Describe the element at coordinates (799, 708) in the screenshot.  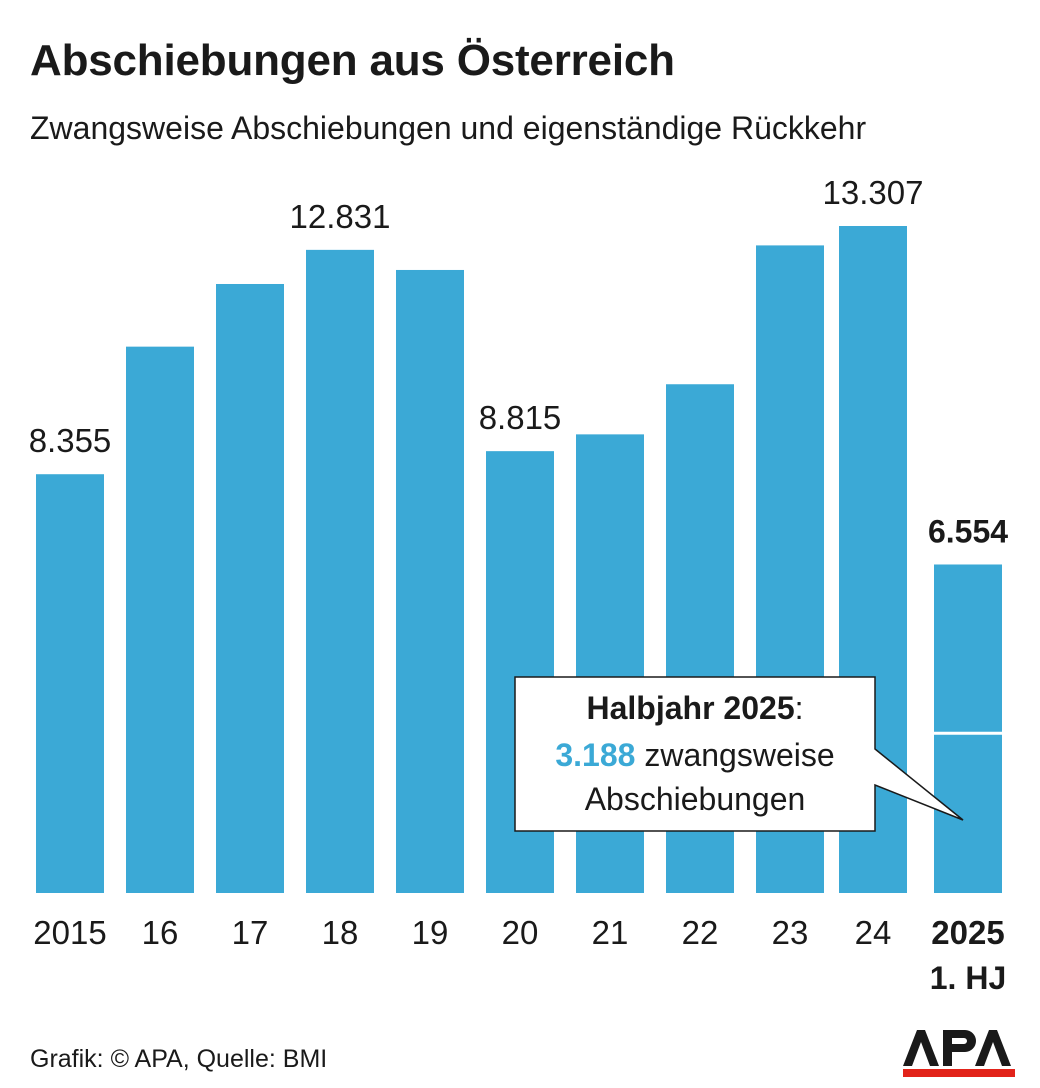
I see `callout-title-colon: :` at that location.